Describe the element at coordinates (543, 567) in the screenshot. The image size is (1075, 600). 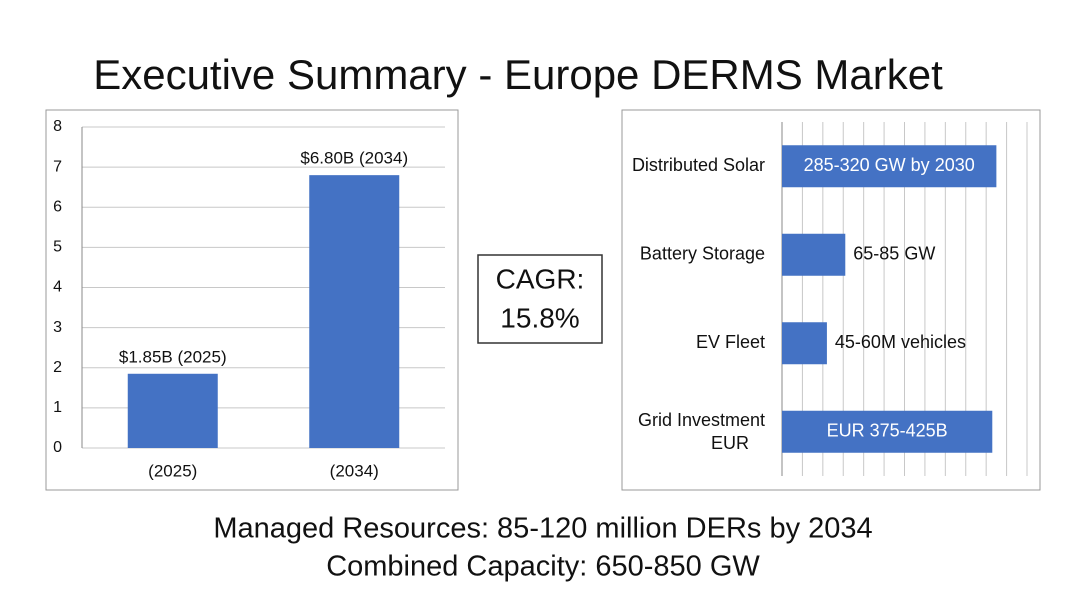
I see `footer-line: Combined Capacity: 650-850 GW` at that location.